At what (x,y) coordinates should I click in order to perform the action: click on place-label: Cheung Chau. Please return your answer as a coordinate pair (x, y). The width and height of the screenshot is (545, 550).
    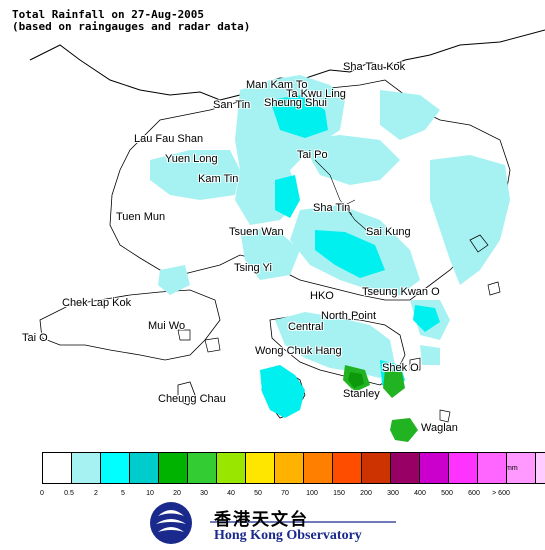
    Looking at the image, I should click on (192, 399).